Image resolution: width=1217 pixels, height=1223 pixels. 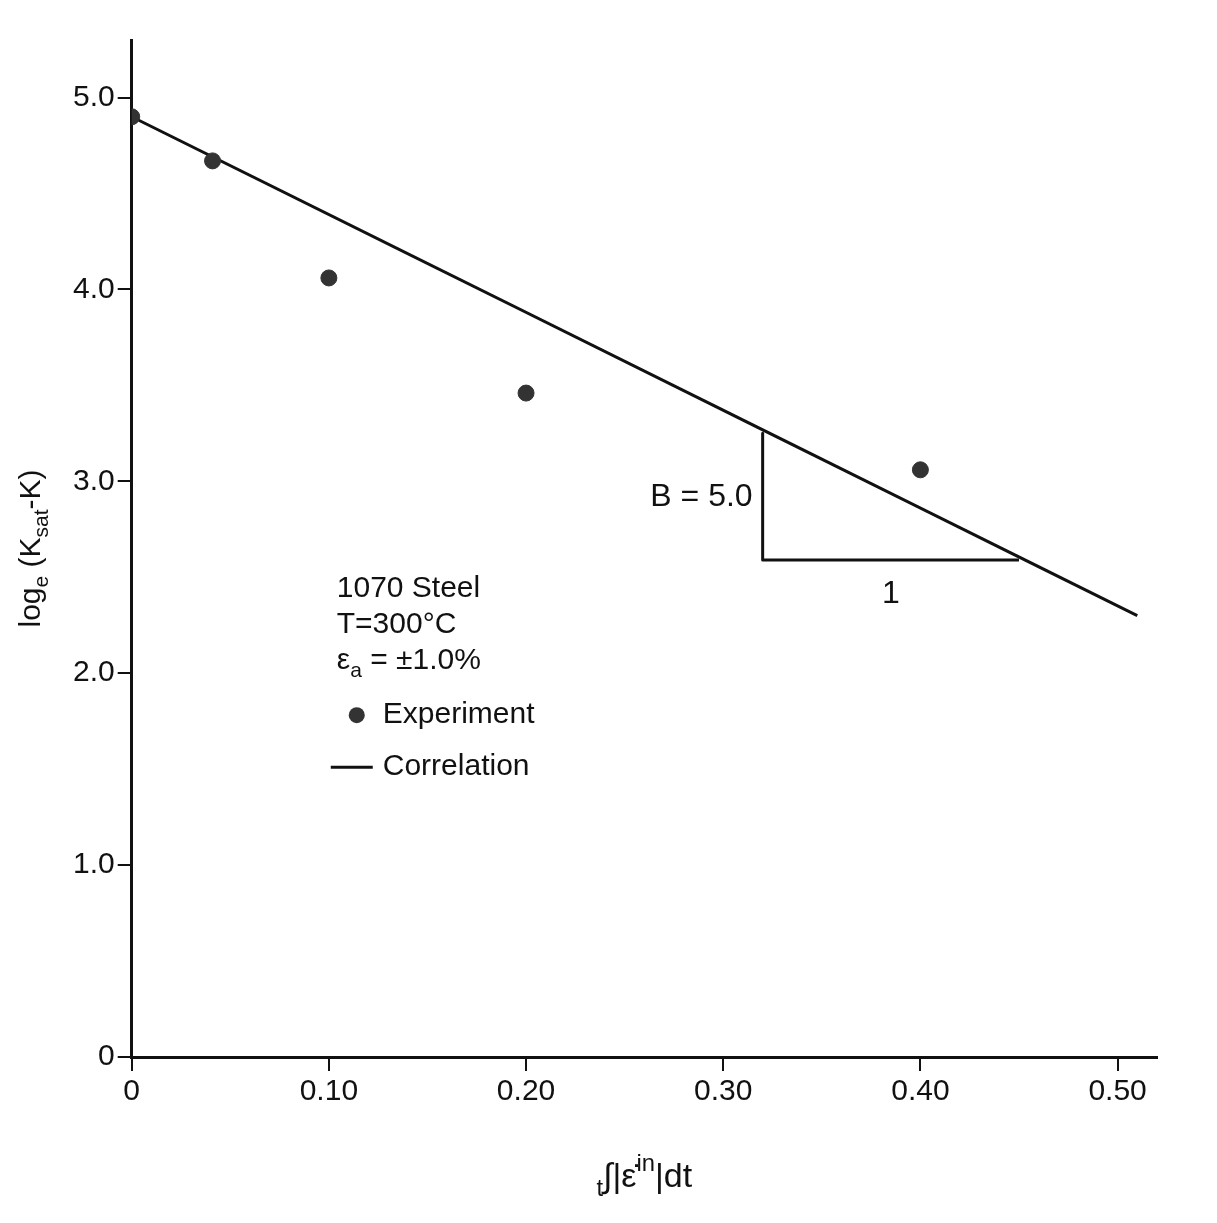 I want to click on y-tick-label: 3.0, so click(x=93, y=479).